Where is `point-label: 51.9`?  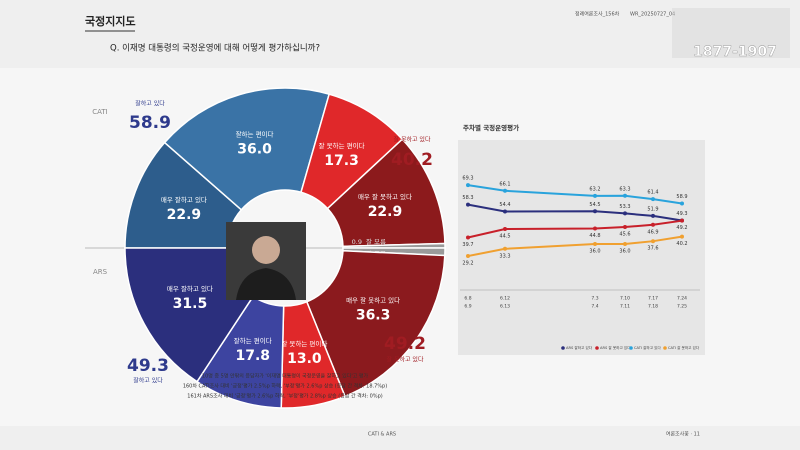
point-label: 51.9 is located at coordinates (652, 209).